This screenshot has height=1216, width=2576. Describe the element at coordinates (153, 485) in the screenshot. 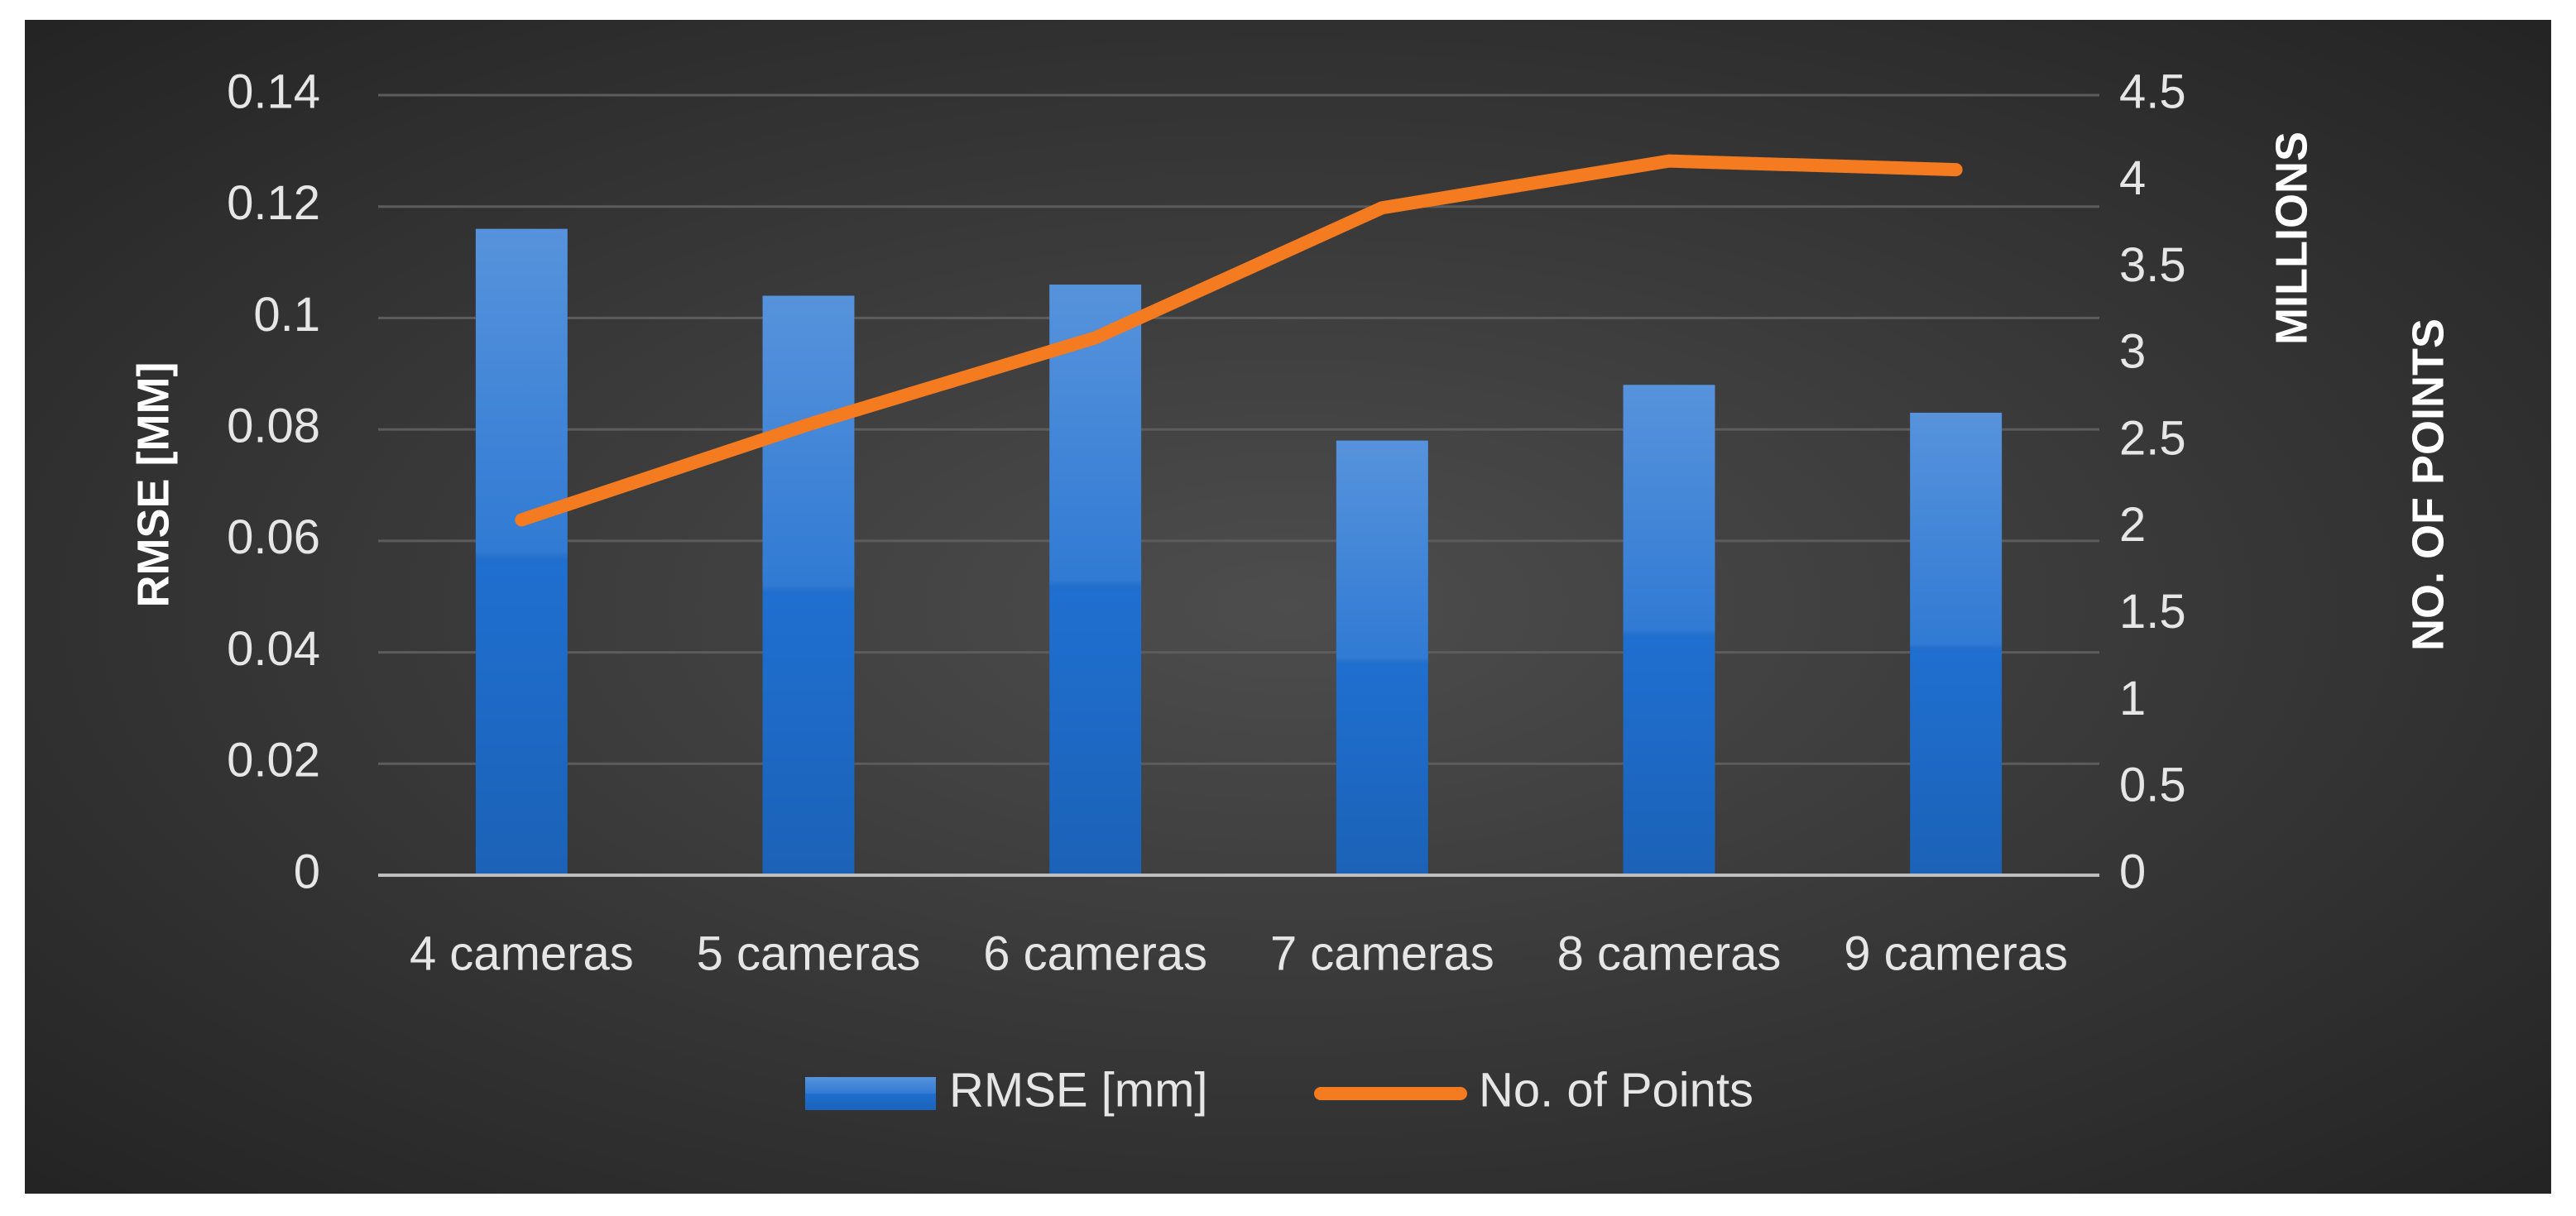

I see `y-axis-title: RMSE [MM]` at that location.